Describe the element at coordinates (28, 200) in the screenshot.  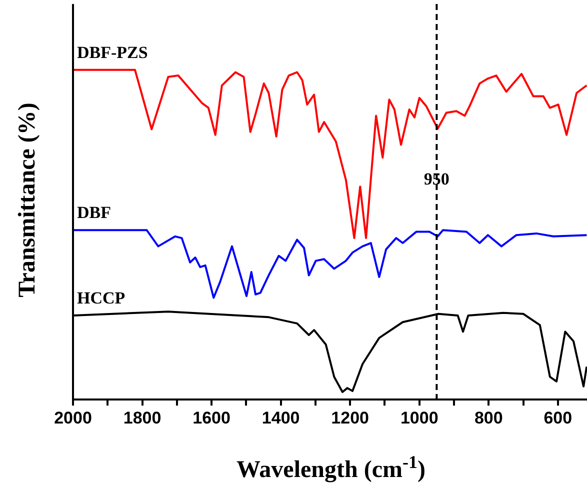
I see `y-axis-title: Transmittance (%)` at that location.